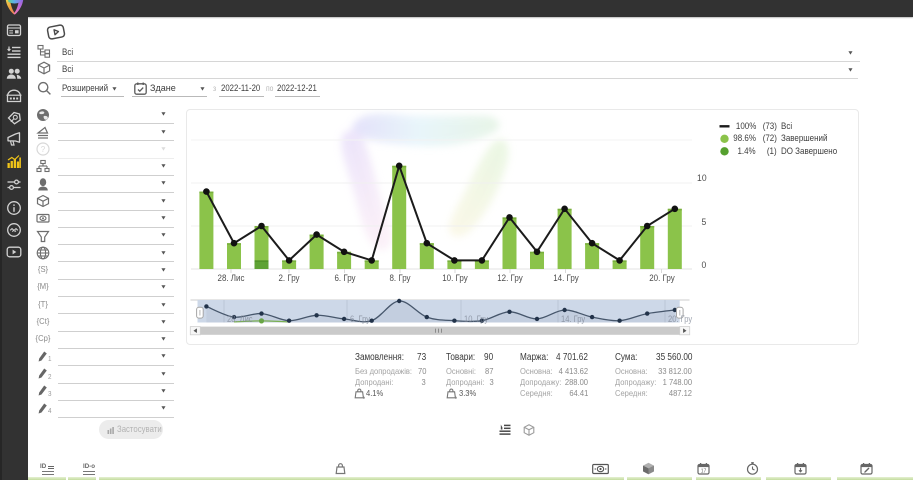 The height and width of the screenshot is (480, 913). What do you see at coordinates (704, 471) in the screenshot?
I see `svg-text: 17` at bounding box center [704, 471].